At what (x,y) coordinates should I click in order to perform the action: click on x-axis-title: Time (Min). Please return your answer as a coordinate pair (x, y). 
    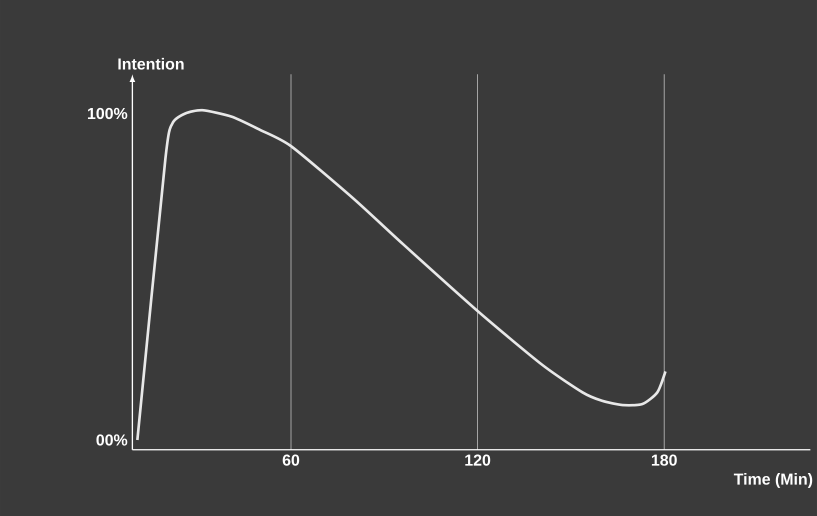
    Looking at the image, I should click on (773, 480).